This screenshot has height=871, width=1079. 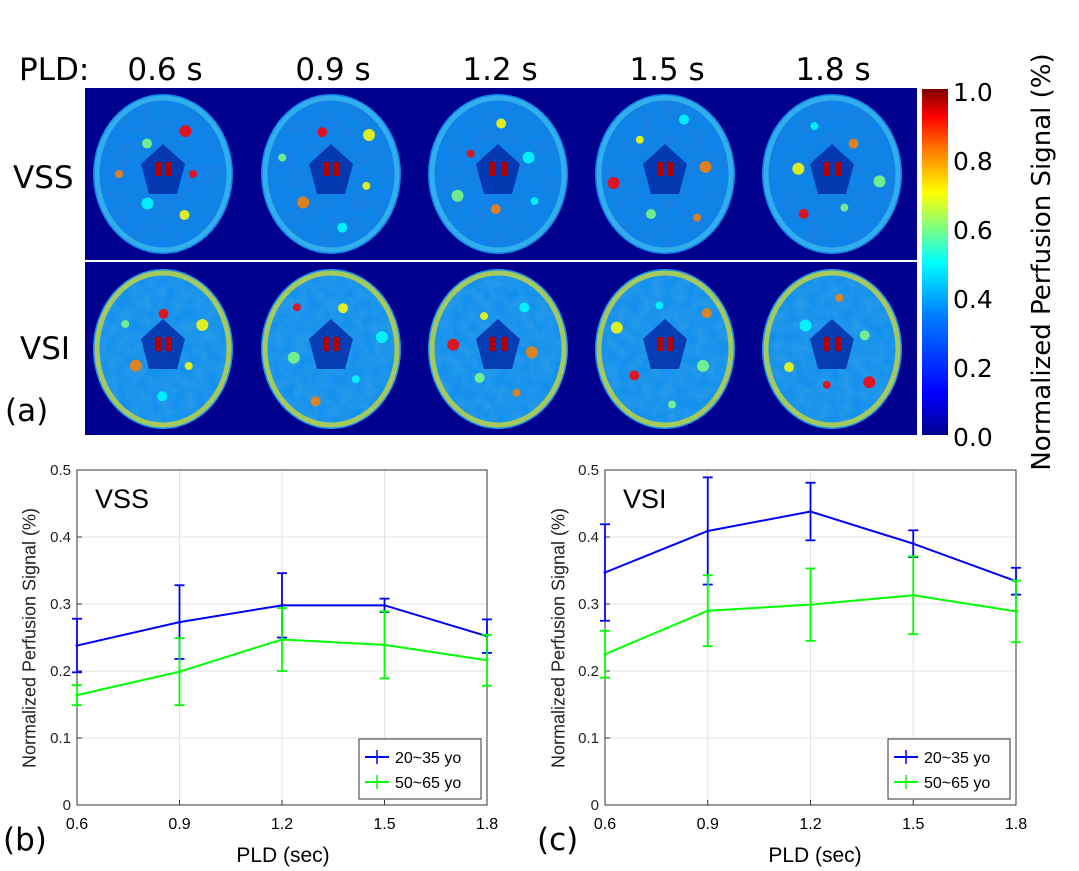 I want to click on chart-vss-xtick-label: 0.6, so click(x=77, y=824).